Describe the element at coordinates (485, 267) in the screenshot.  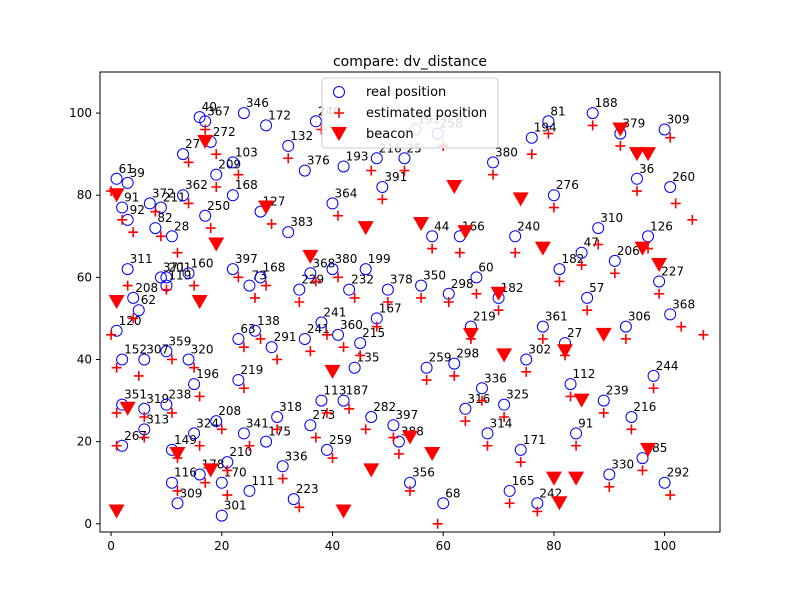
I see `real-position-label: 60` at that location.